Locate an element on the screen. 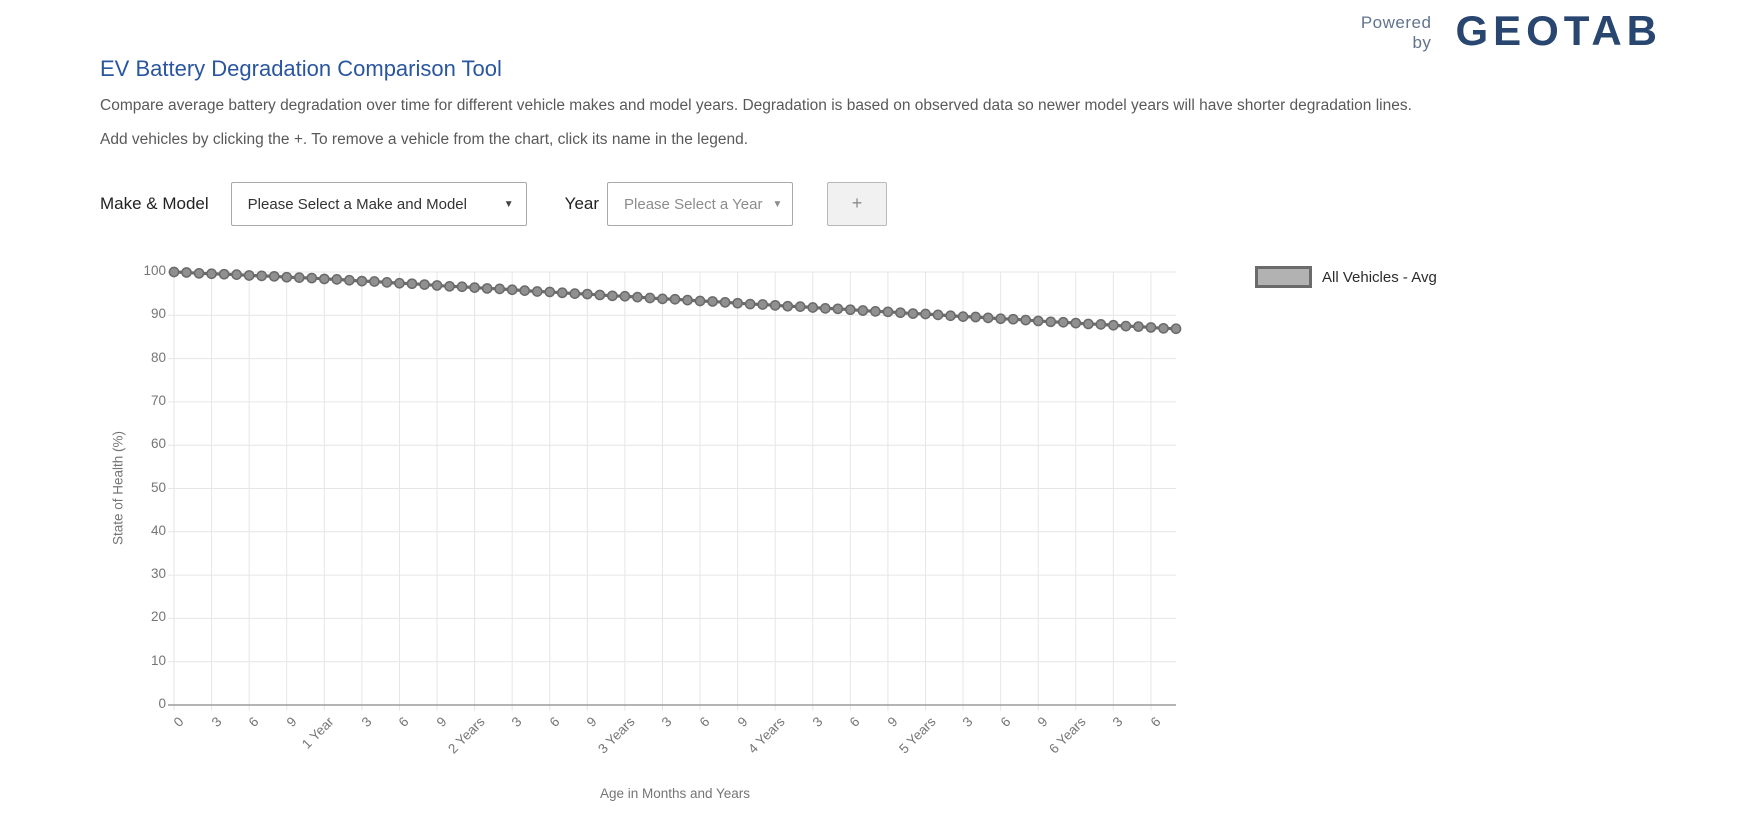  chart-legend: All Vehicles - Avg is located at coordinates (1346, 277).